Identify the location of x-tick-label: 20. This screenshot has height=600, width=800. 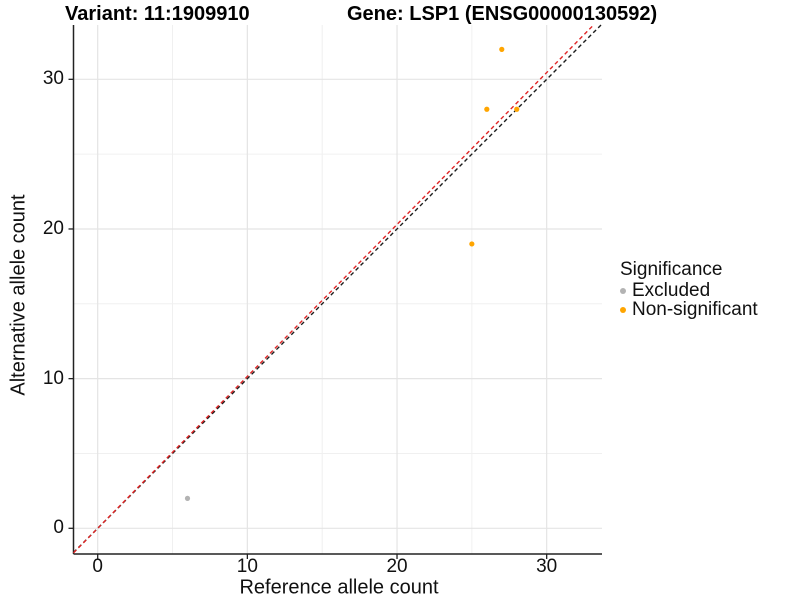
(397, 566).